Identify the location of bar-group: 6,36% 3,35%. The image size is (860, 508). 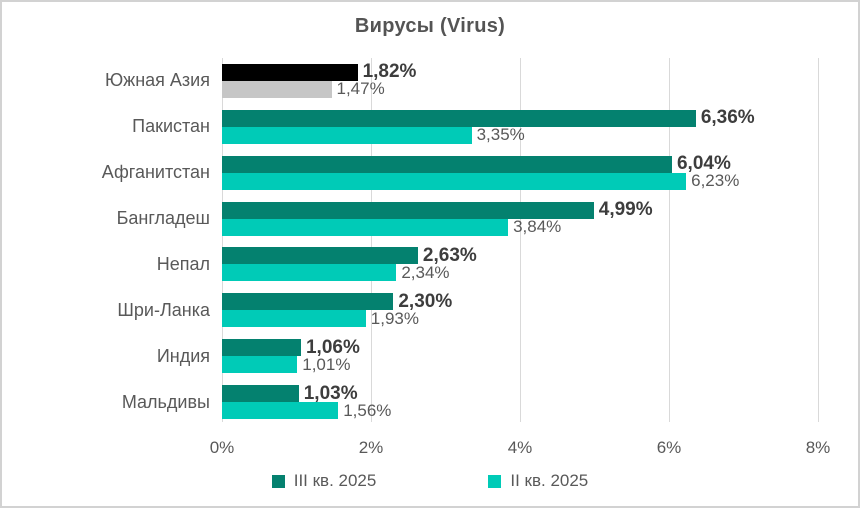
(520, 127).